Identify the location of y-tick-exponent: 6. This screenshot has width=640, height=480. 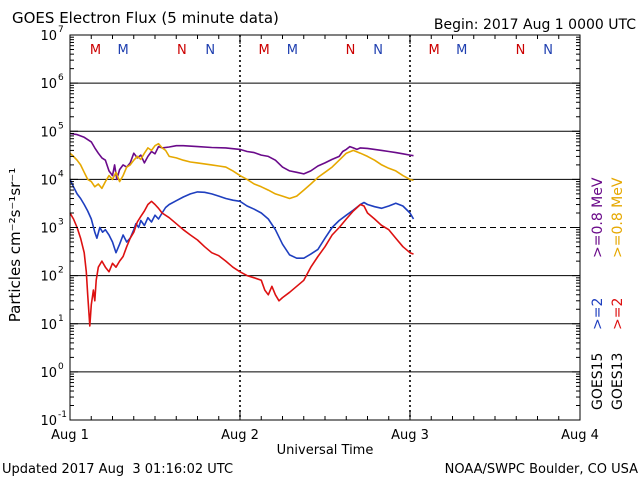
(61, 78).